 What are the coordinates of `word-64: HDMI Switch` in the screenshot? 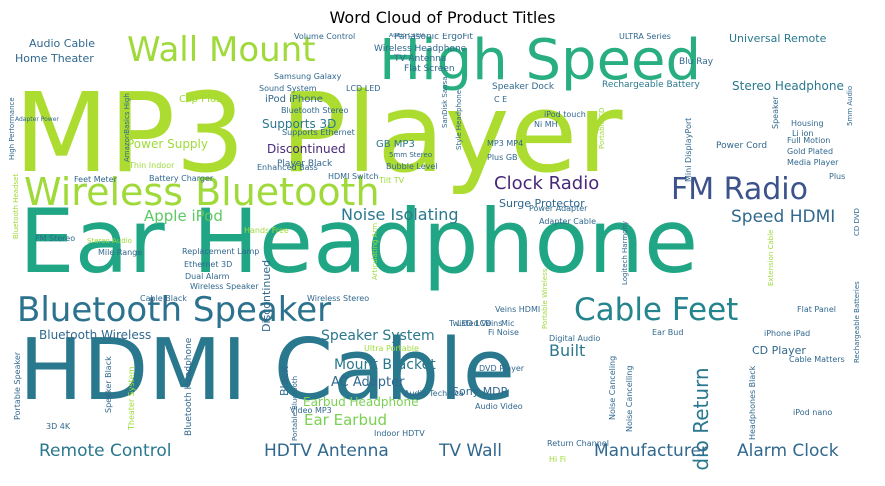 It's located at (353, 176).